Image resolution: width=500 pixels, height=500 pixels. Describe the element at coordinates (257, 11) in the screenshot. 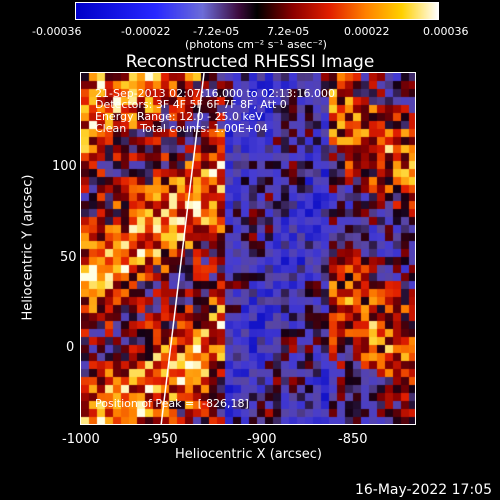

I see `colorbar` at that location.